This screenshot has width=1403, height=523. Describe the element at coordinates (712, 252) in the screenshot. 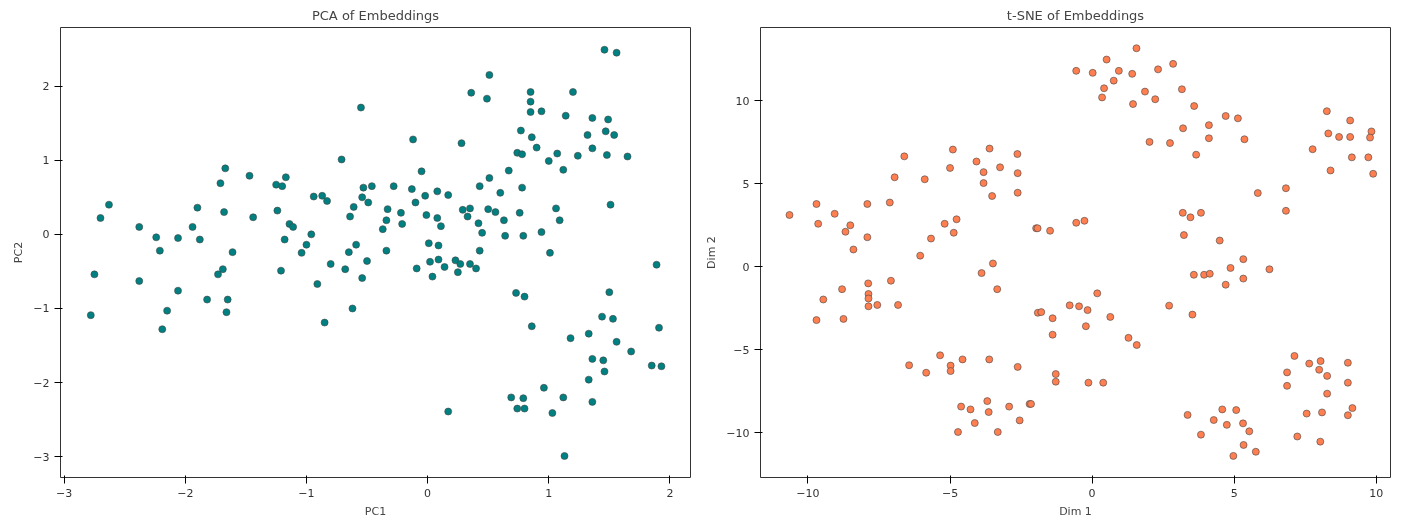

I see `y-axis-title: Dim 2` at that location.